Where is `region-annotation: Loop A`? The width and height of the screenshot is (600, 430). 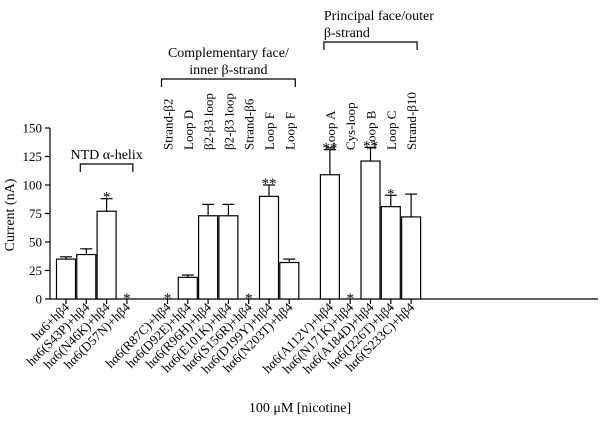 region-annotation: Loop A is located at coordinates (330, 130).